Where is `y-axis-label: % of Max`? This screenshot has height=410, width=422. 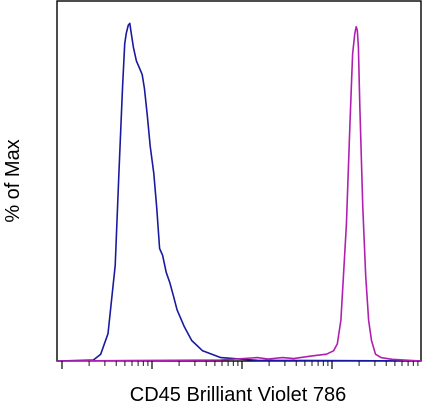
y-axis-label: % of Max is located at coordinates (13, 180).